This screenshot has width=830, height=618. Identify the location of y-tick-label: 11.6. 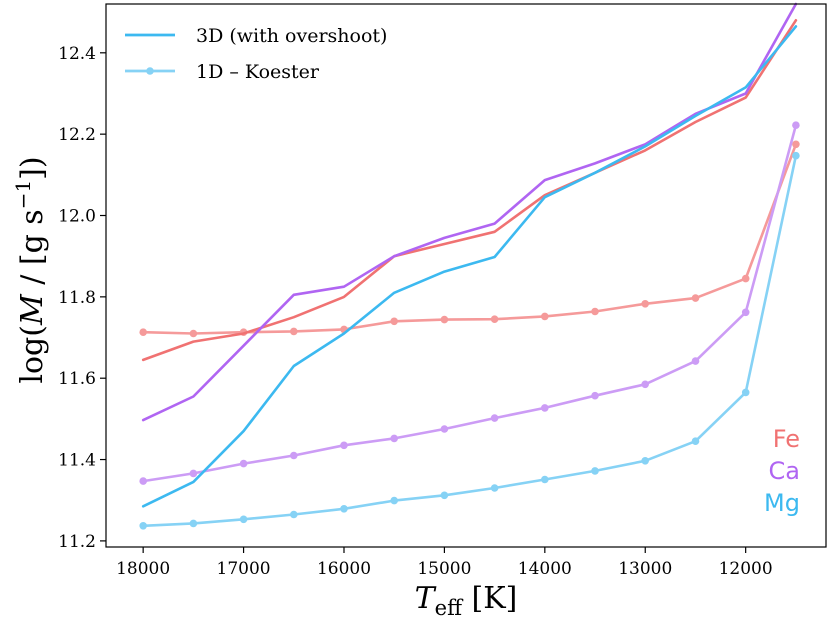
(77, 379).